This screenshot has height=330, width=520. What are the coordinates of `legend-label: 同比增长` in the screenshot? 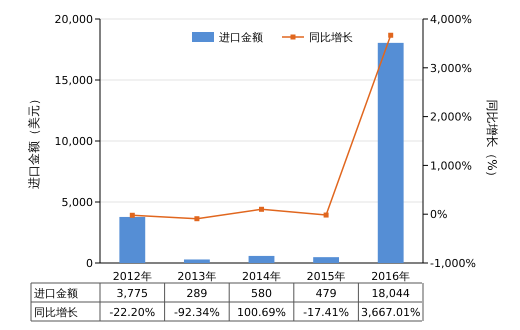 It's located at (331, 37).